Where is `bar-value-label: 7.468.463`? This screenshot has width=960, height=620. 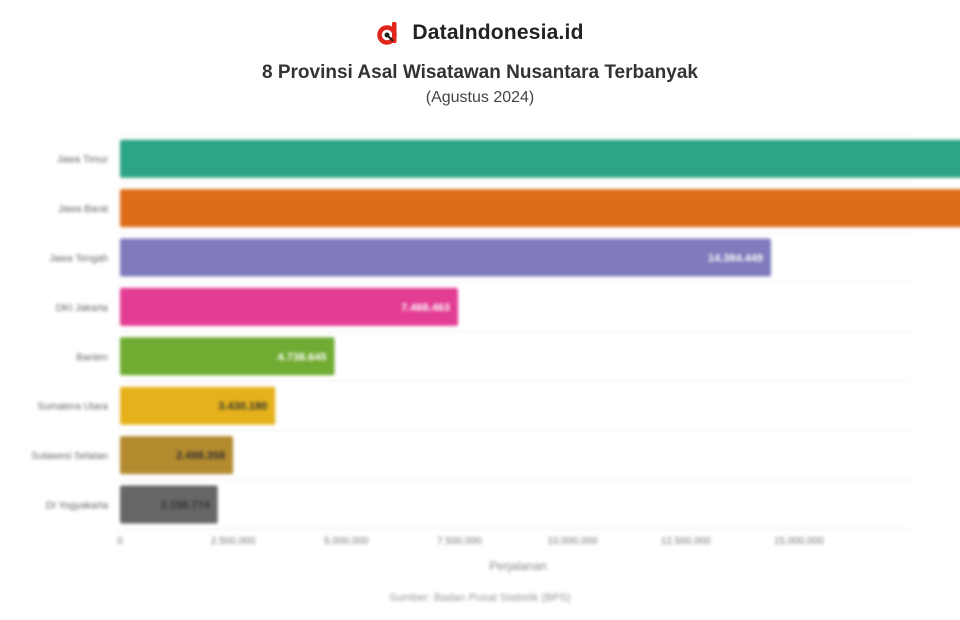 bar-value-label: 7.468.463 is located at coordinates (425, 308).